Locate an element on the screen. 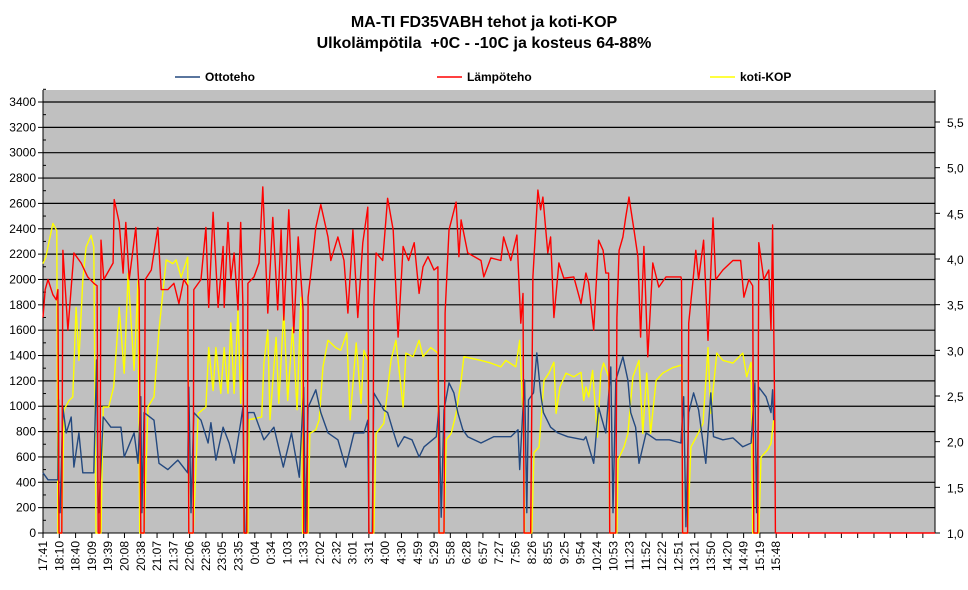 This screenshot has width=968, height=590. x-axis-tick-label: 11:52 is located at coordinates (646, 555).